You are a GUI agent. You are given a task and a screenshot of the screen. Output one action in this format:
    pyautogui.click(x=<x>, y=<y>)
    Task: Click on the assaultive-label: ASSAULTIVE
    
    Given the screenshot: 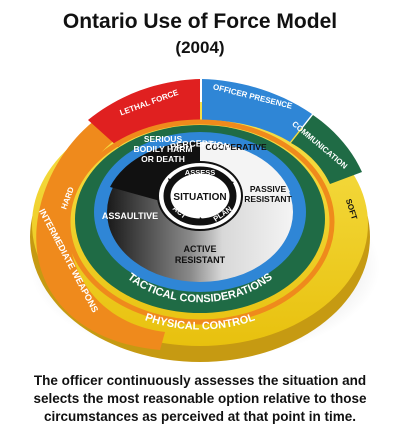 What is the action you would take?
    pyautogui.click(x=130, y=216)
    